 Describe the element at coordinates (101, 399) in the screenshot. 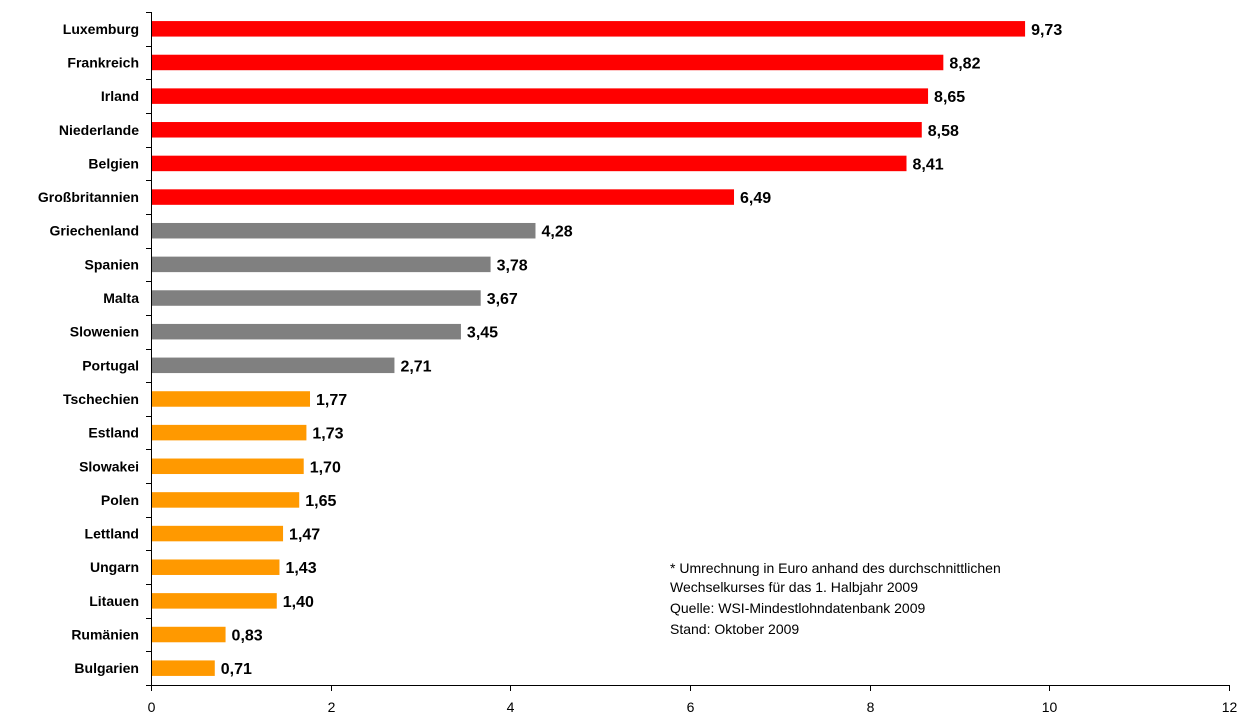

I see `category-label: Tschechien` at that location.